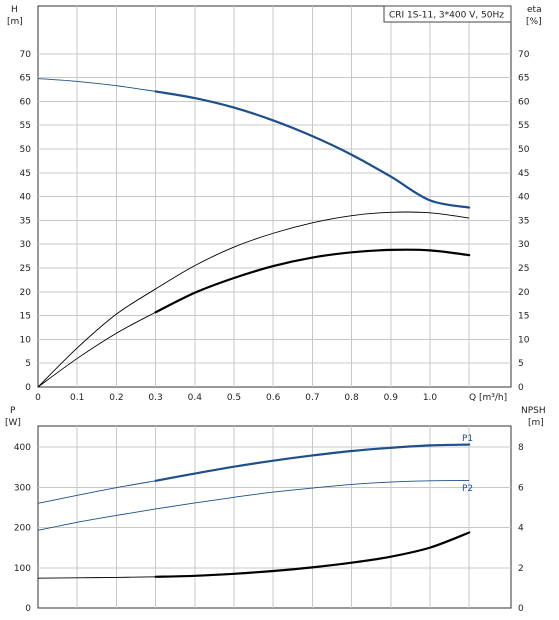 The width and height of the screenshot is (559, 620). What do you see at coordinates (26, 102) in the screenshot?
I see `top-left-tick-label: 60` at bounding box center [26, 102].